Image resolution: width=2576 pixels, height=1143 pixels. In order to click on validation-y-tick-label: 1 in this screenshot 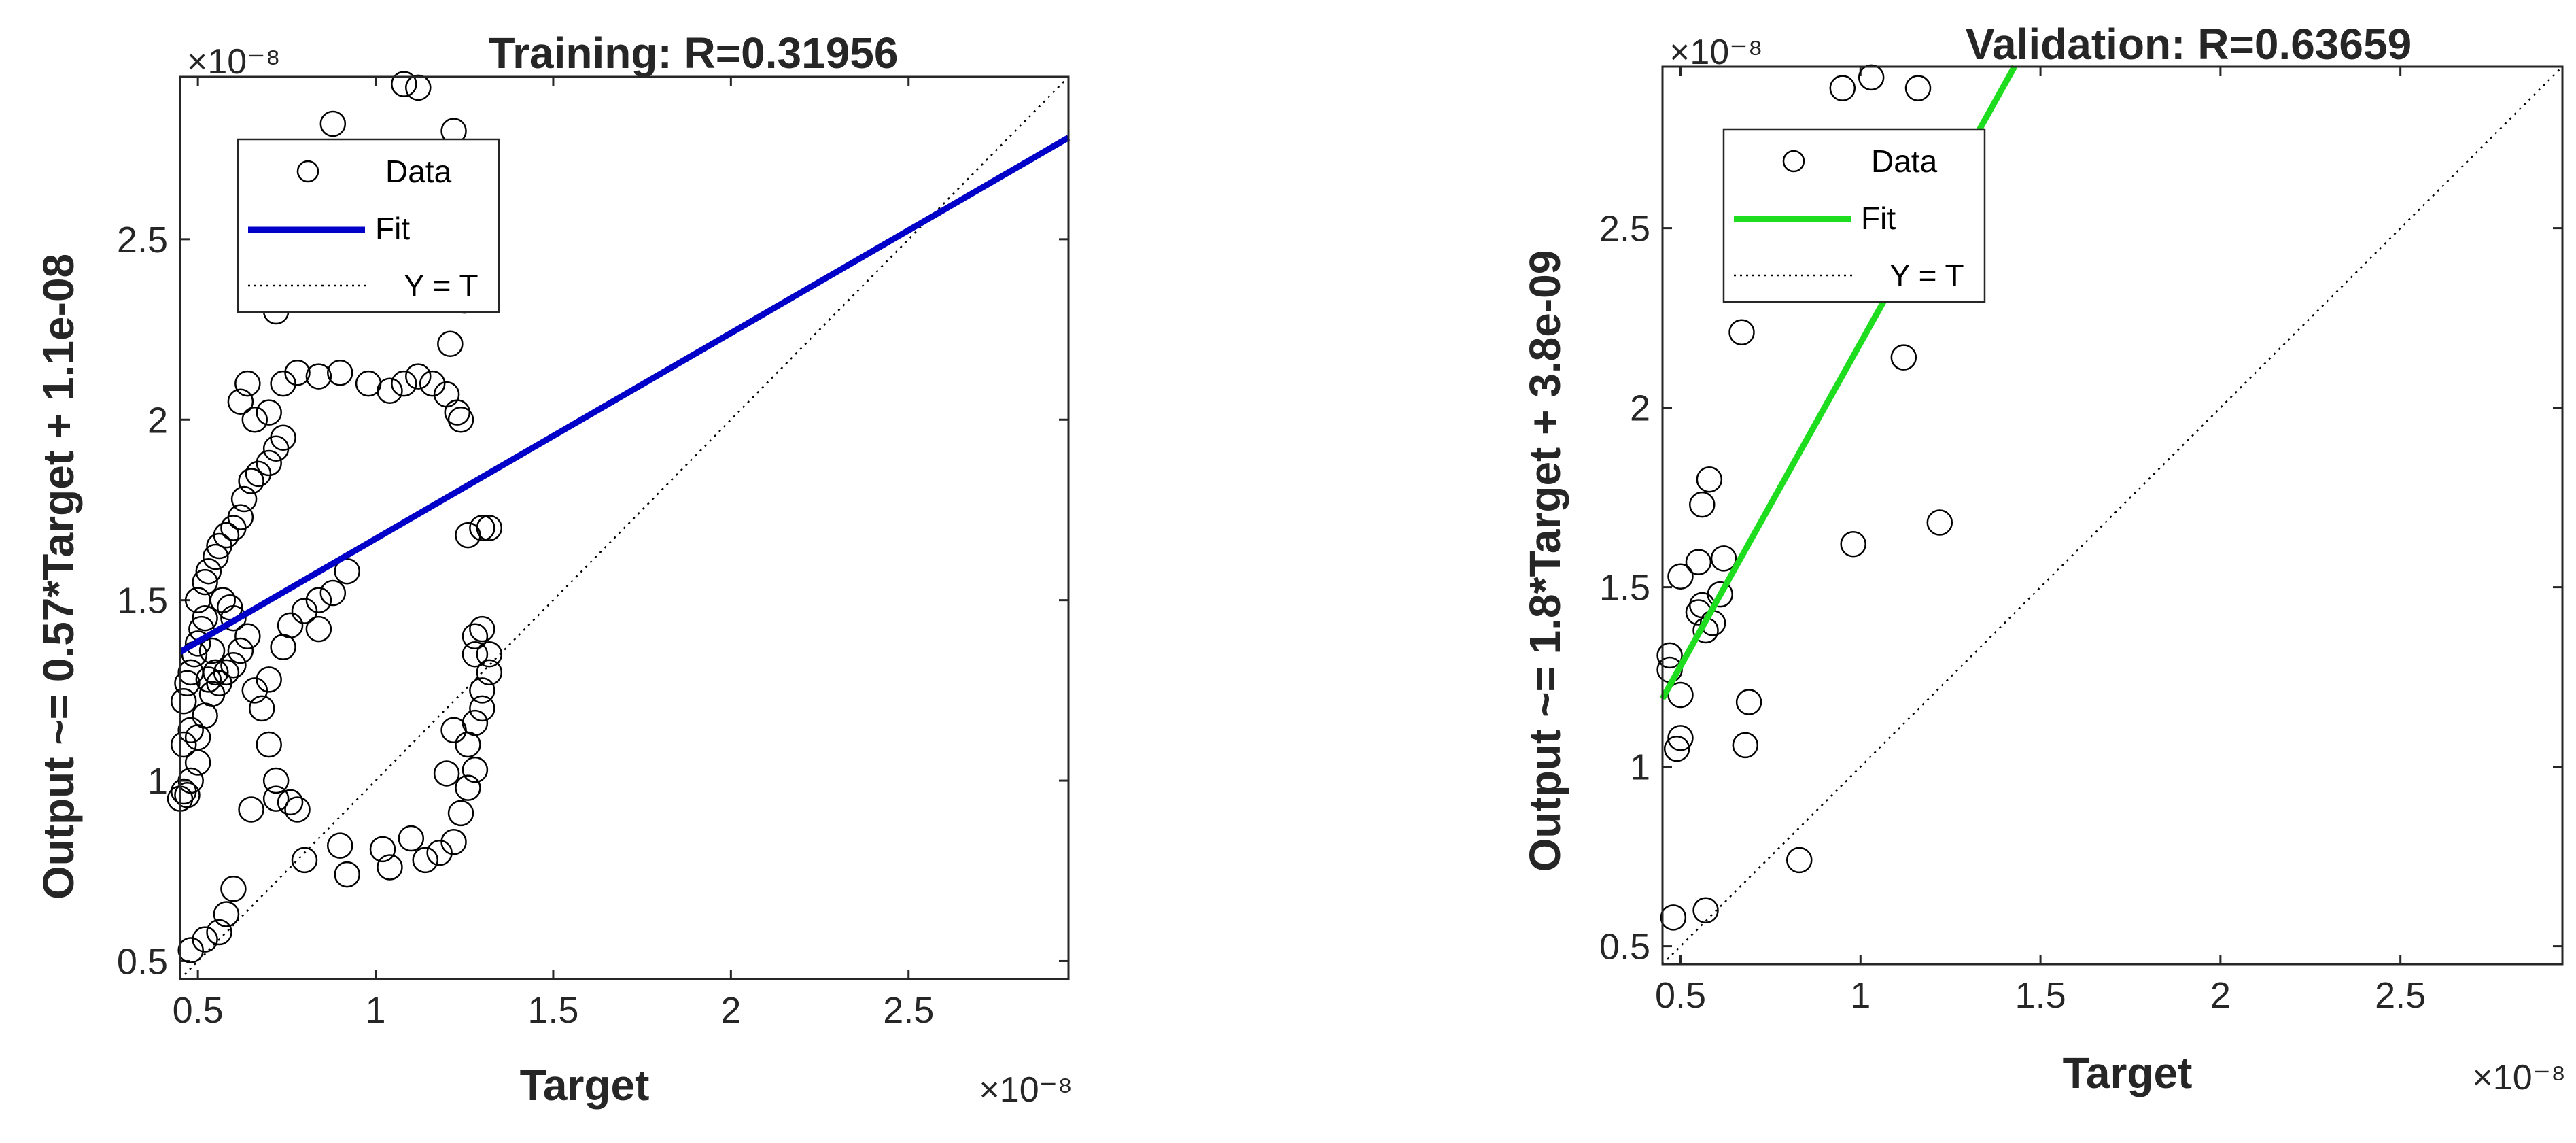, I will do `click(1640, 767)`.